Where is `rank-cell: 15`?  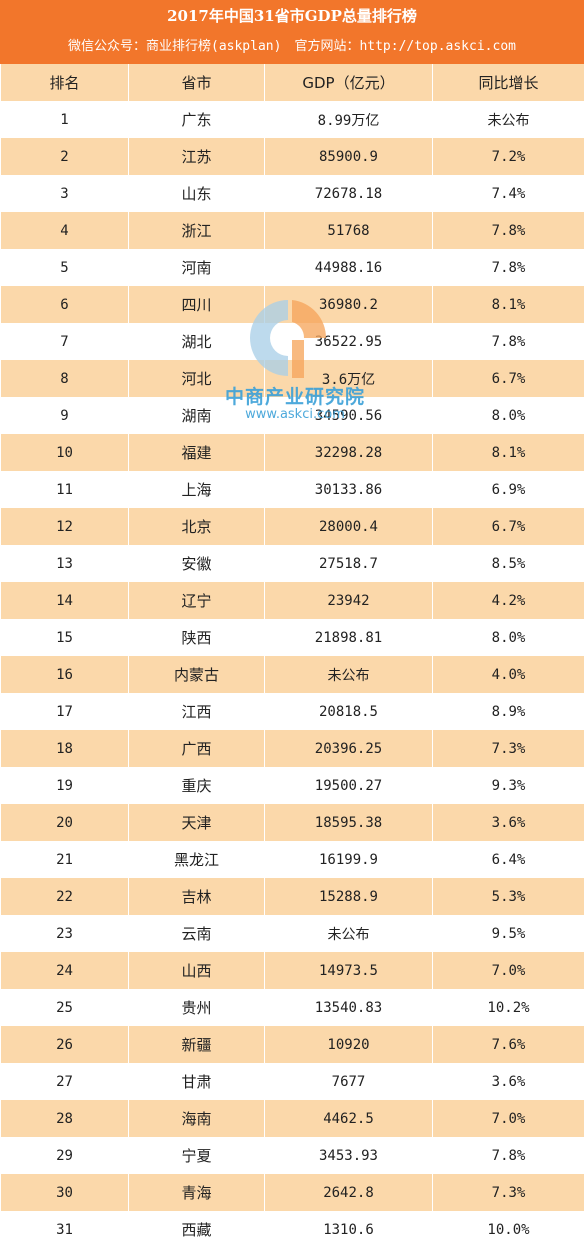 rank-cell: 15 is located at coordinates (64, 637).